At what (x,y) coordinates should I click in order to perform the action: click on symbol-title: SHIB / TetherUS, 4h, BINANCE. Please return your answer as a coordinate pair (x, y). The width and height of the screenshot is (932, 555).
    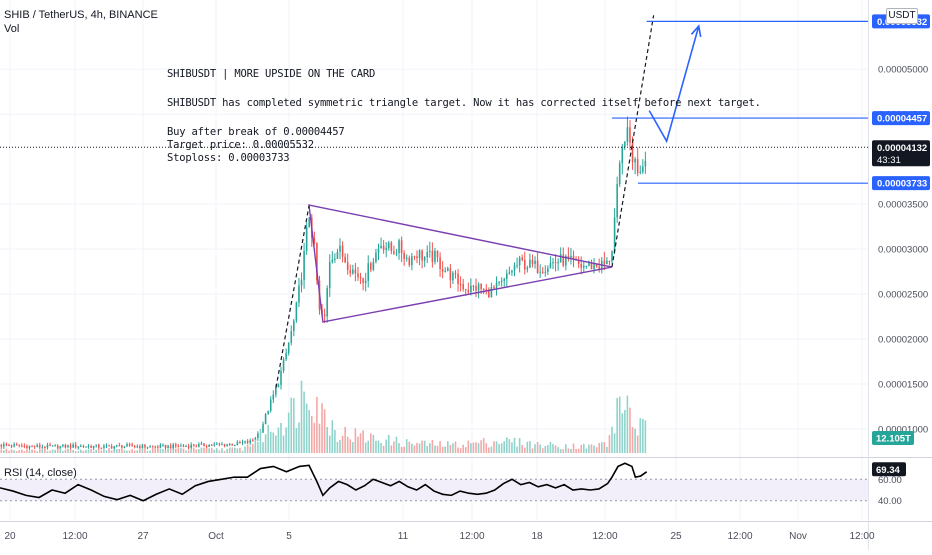
    Looking at the image, I should click on (81, 15).